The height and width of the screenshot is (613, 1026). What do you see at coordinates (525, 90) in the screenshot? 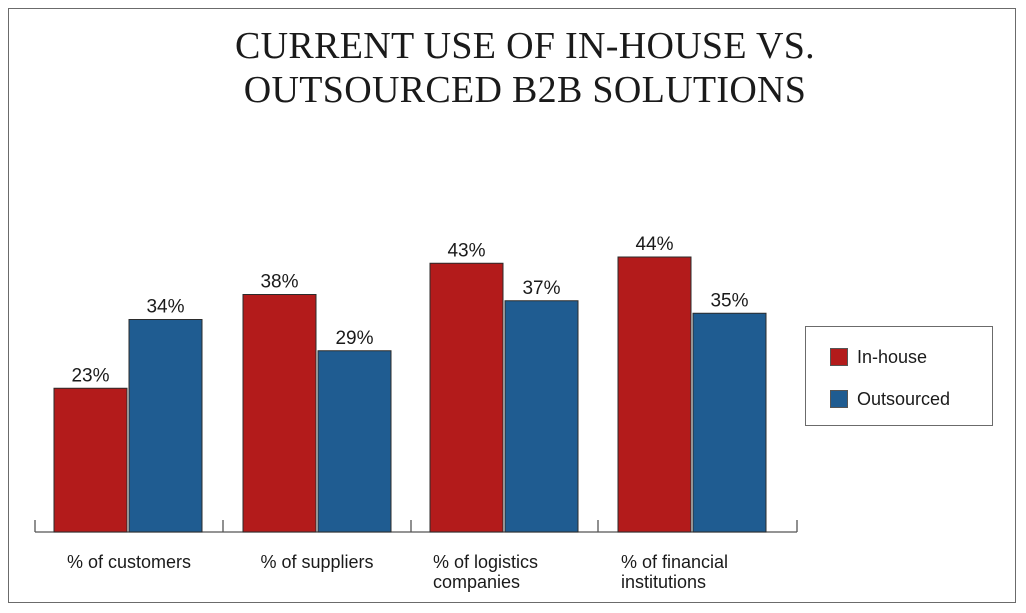
I see `chart-title-line-2: OUTSOURCED B2B SOLUTIONS` at bounding box center [525, 90].